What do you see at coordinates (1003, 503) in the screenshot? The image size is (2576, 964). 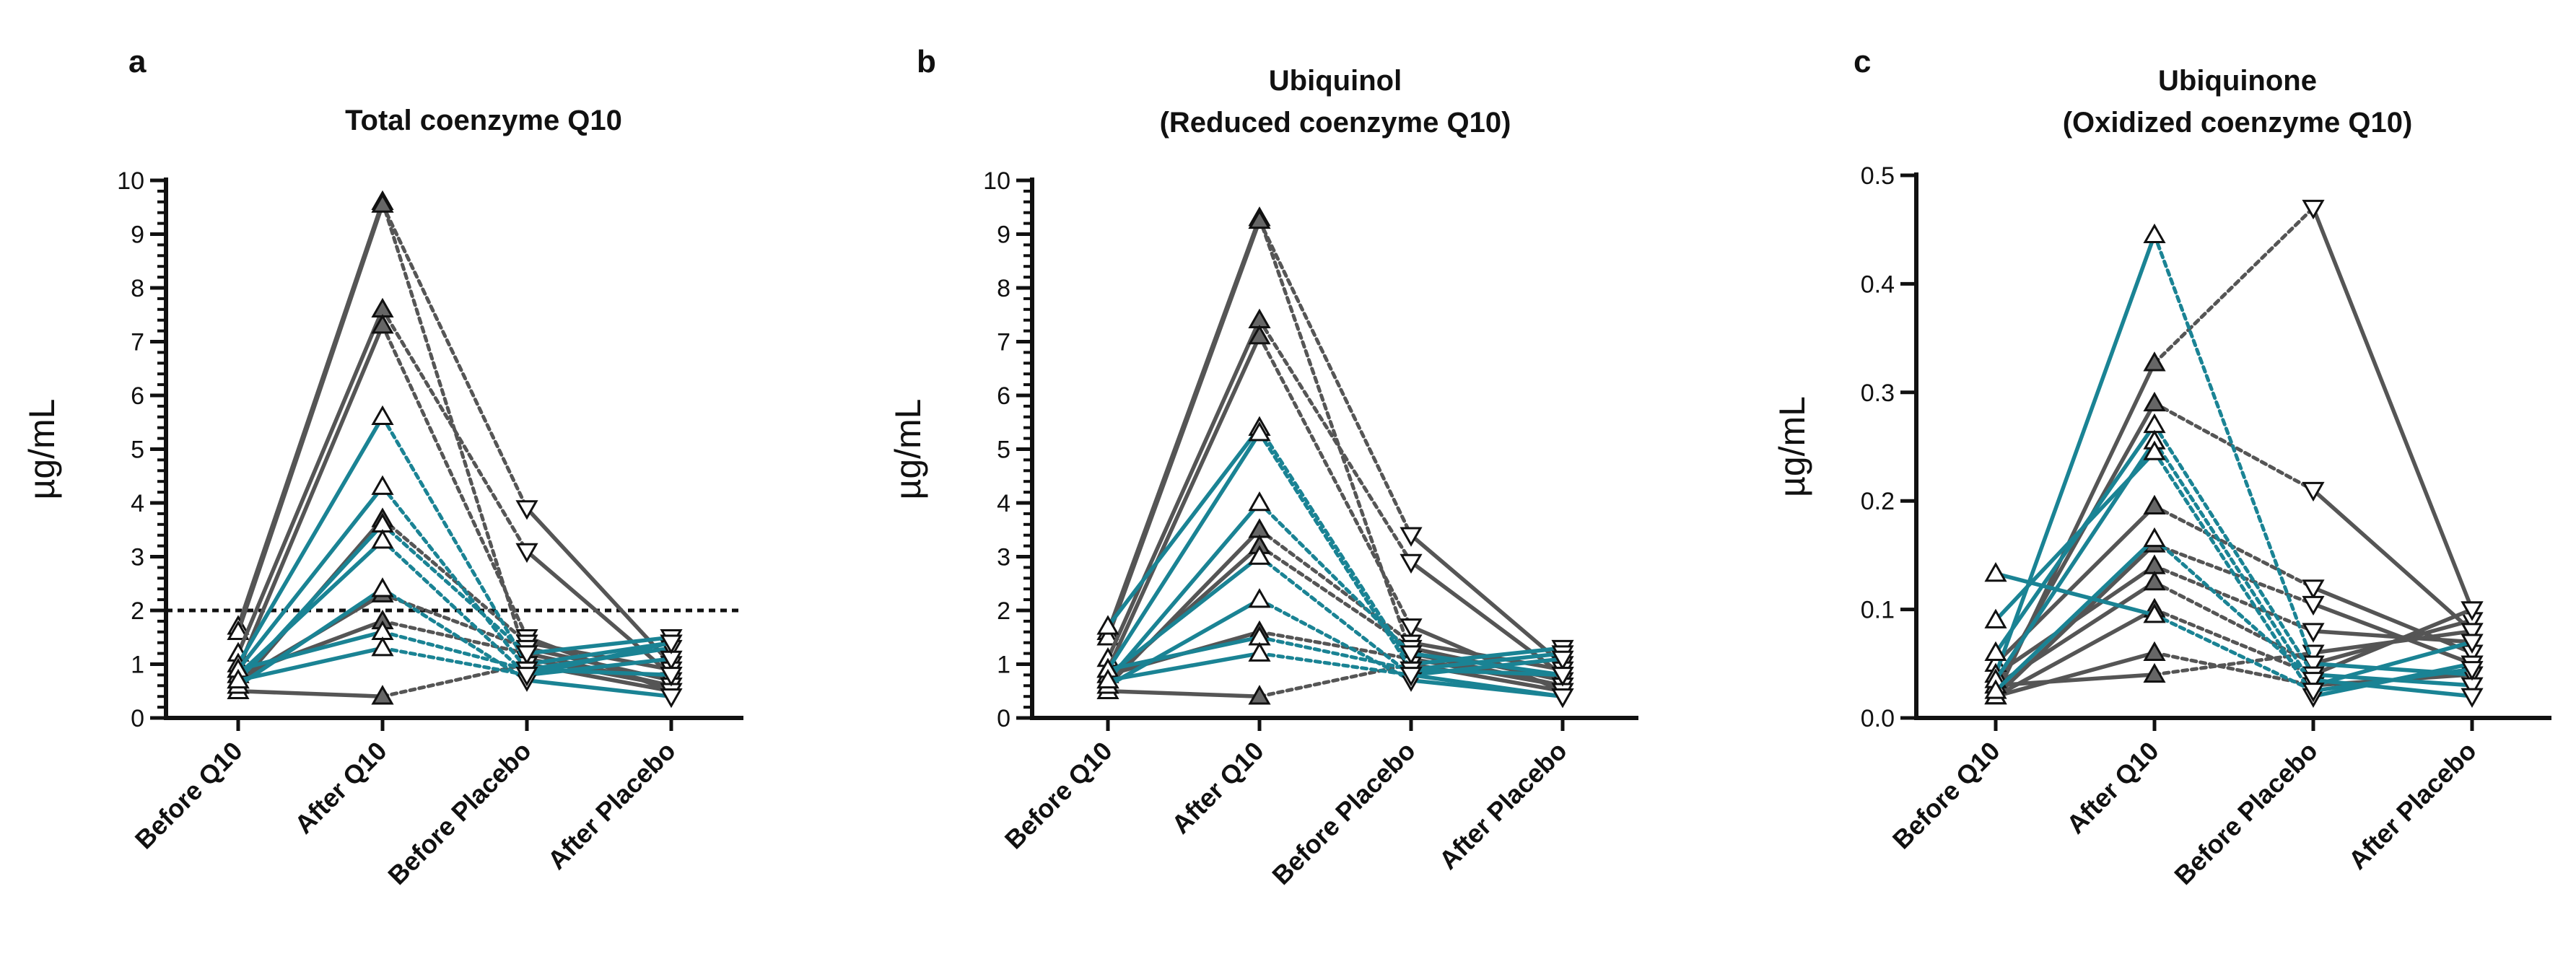 I see `y-tick-label: 4` at bounding box center [1003, 503].